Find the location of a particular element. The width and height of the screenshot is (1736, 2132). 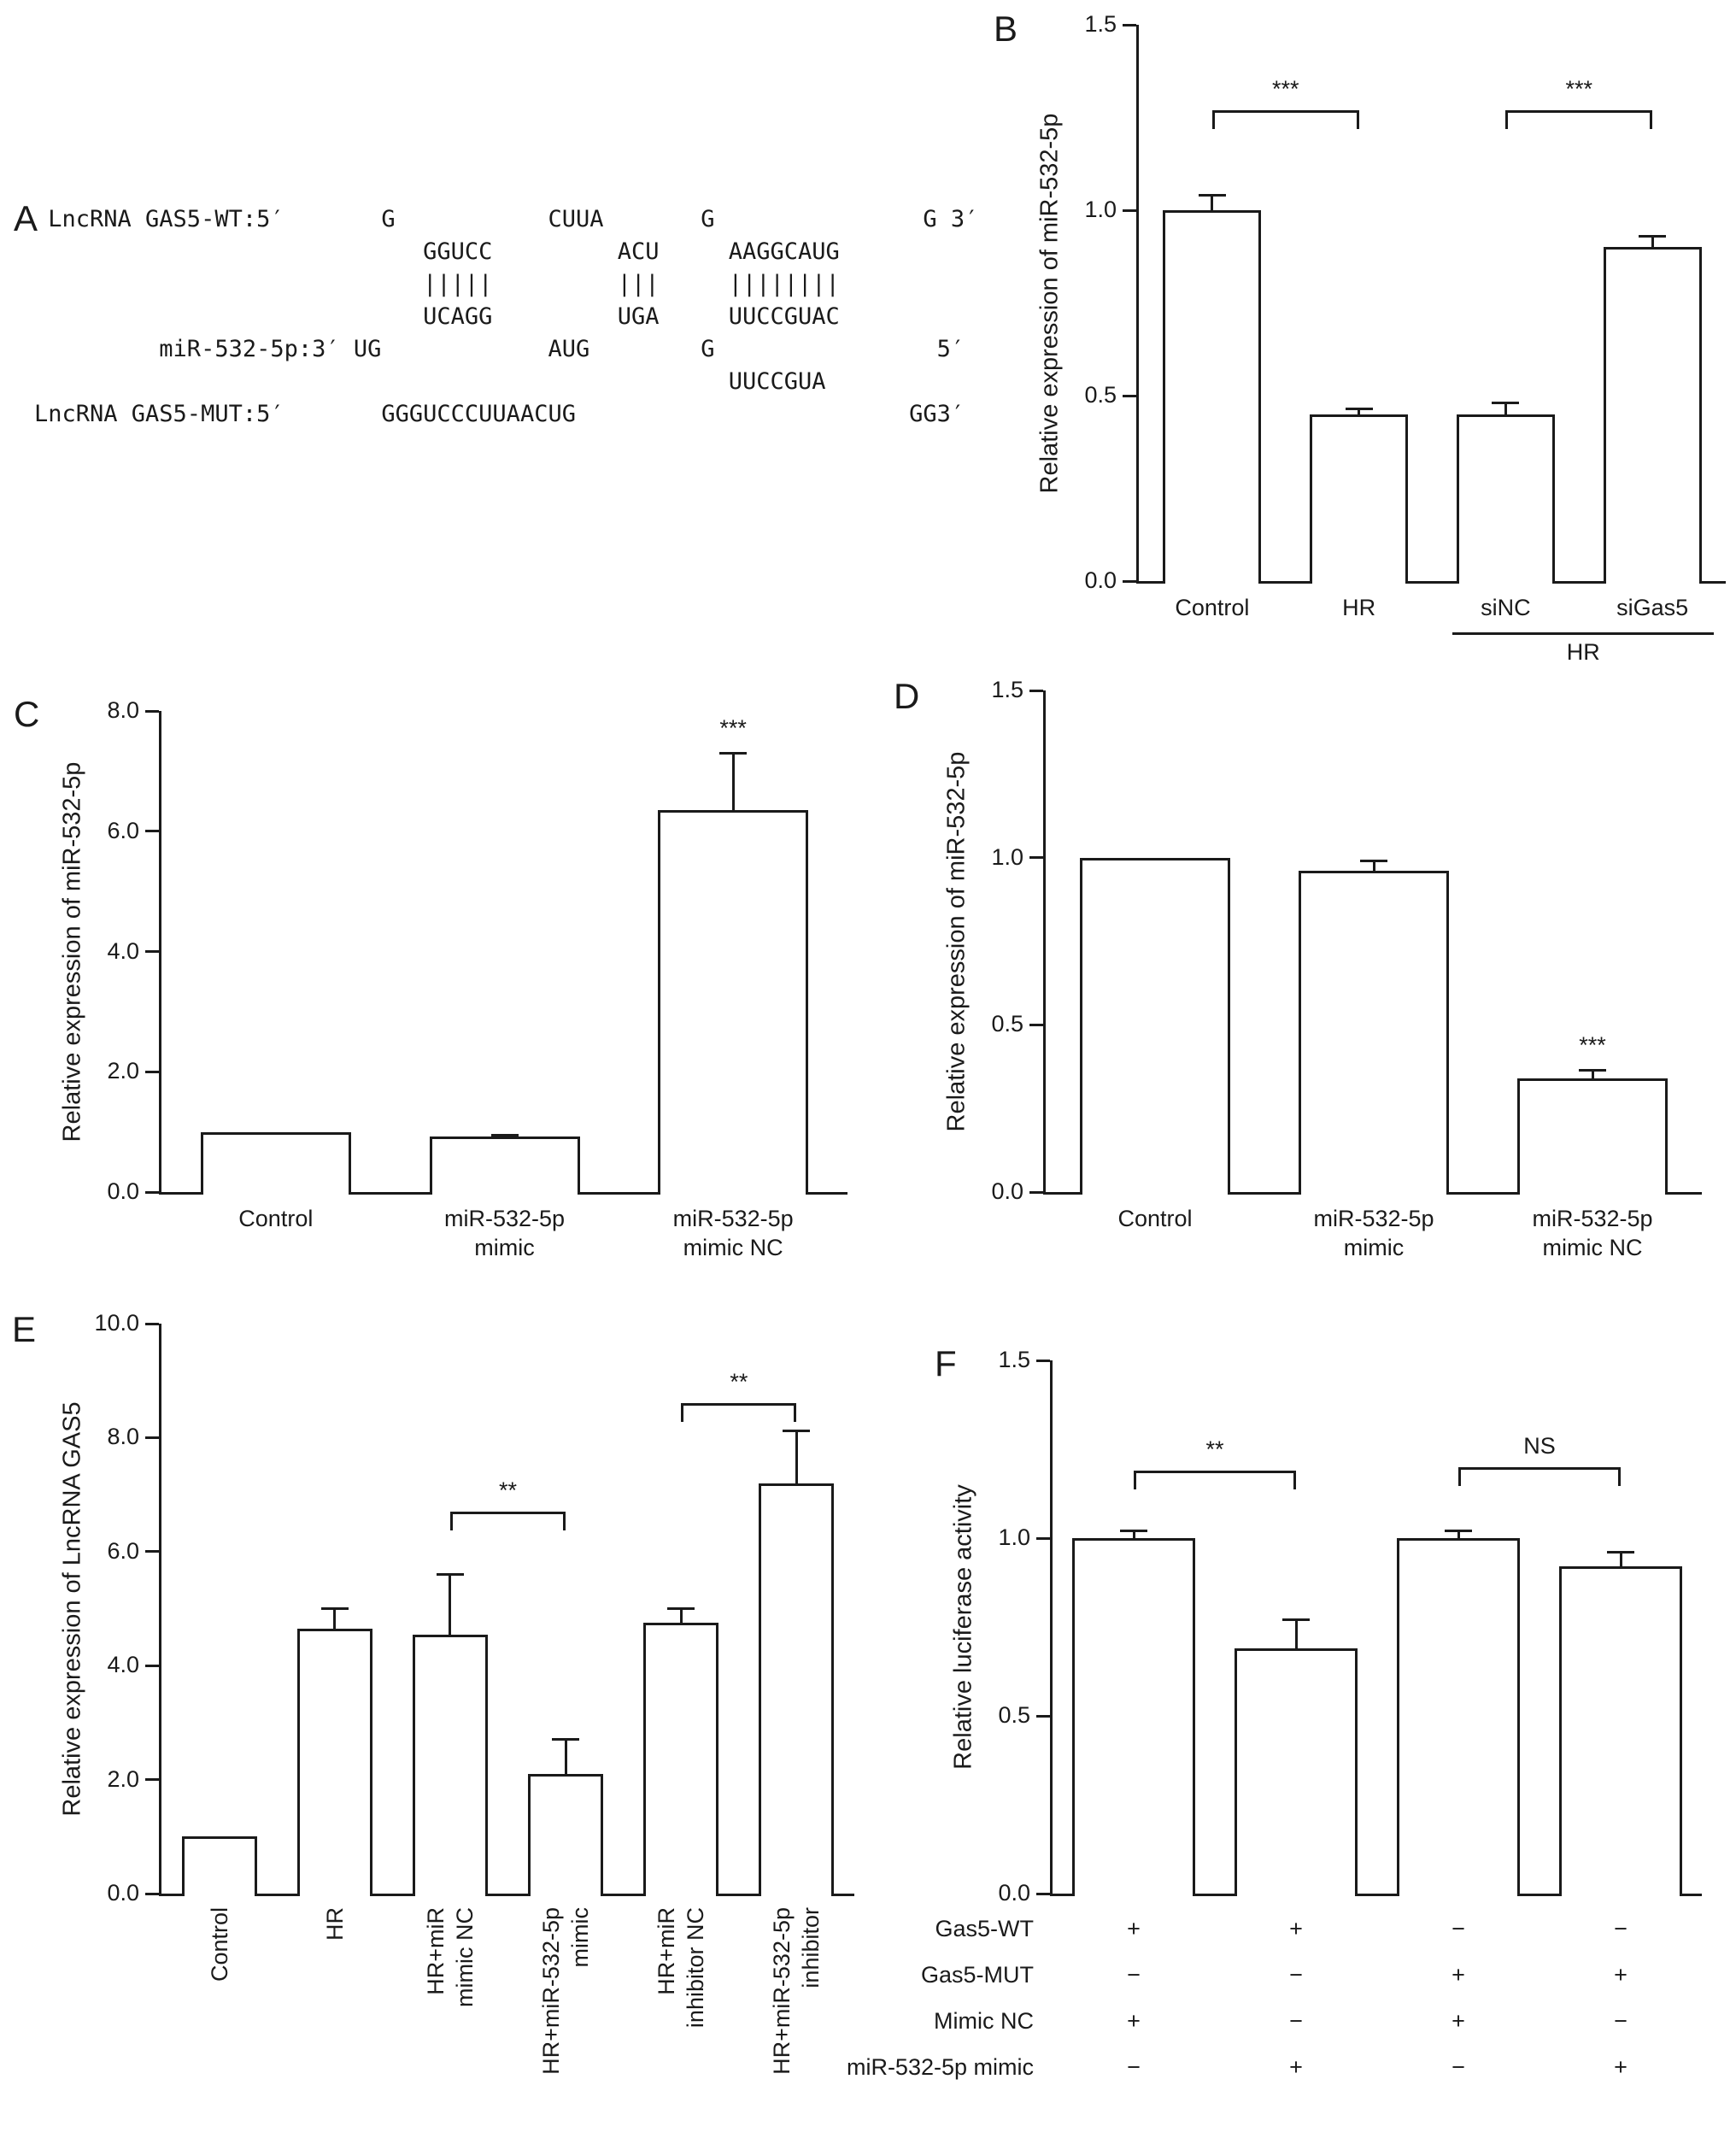

x-axis-line is located at coordinates (1431, 582).